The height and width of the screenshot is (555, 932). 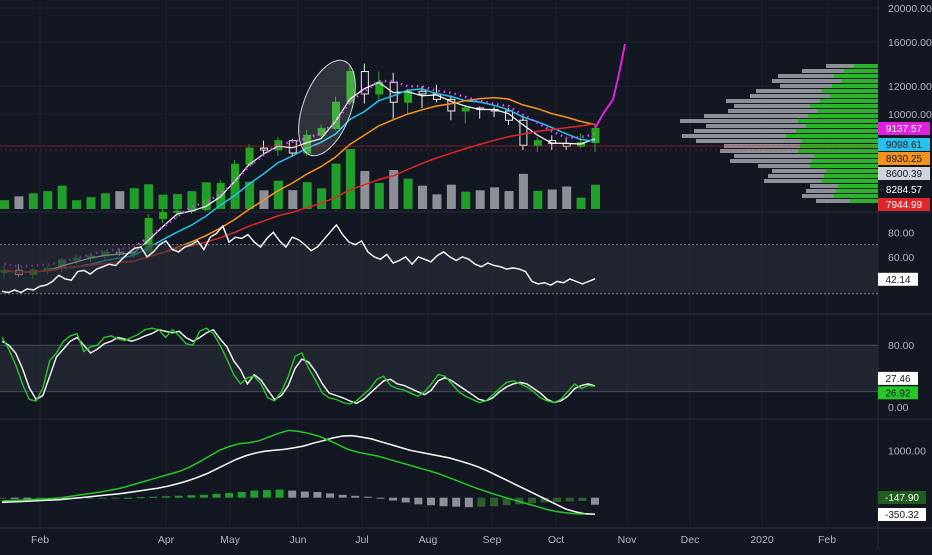 I want to click on macd-line, so click(x=298, y=475).